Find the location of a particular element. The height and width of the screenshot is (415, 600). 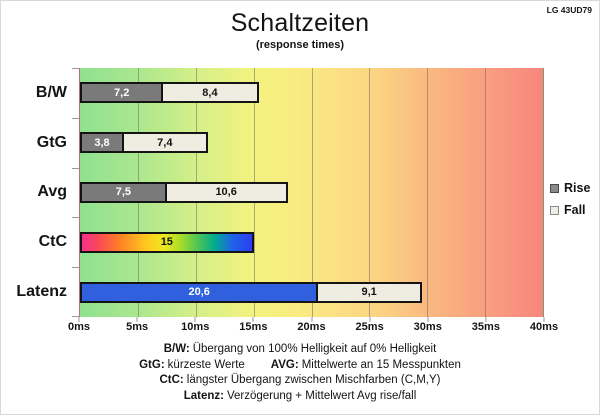

bar-segment-rise: 7,2 is located at coordinates (122, 93).